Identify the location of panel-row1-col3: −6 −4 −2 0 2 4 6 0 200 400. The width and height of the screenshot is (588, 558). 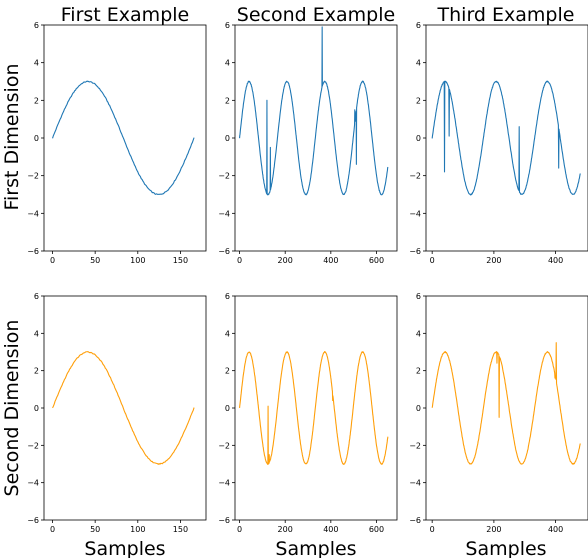
(498, 143).